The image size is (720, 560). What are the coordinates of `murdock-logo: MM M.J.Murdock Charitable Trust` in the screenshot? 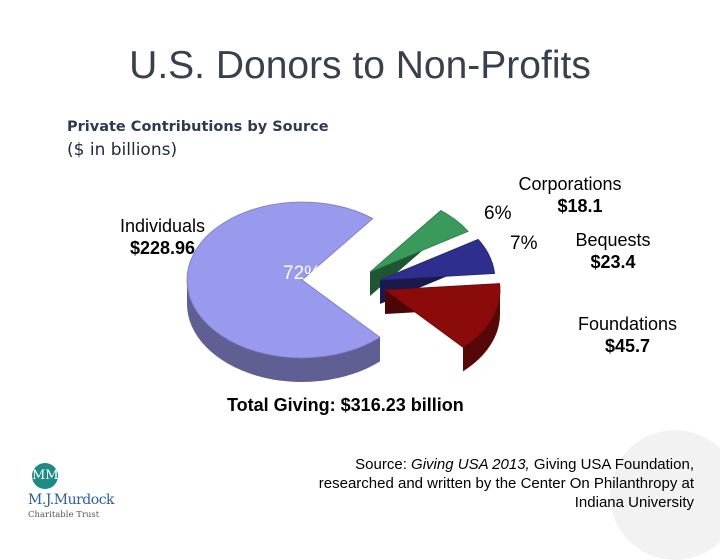 It's located at (75, 493).